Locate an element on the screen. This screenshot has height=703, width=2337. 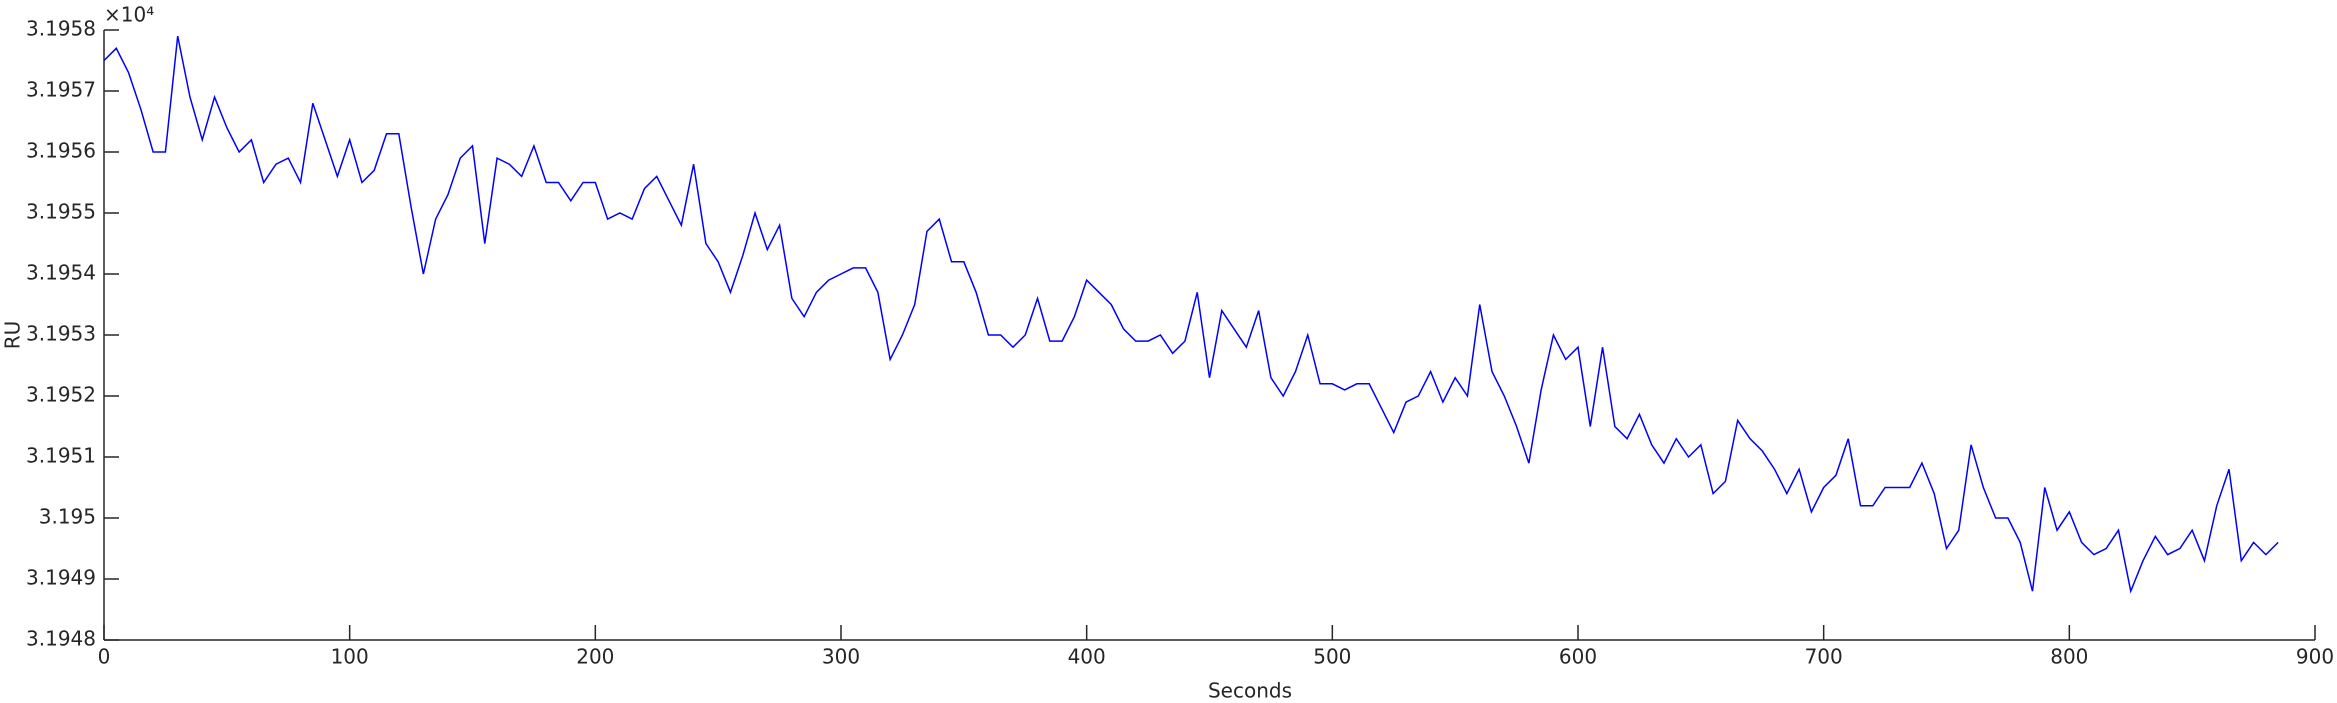
y-tick-label: 3.1956 is located at coordinates (61, 151).